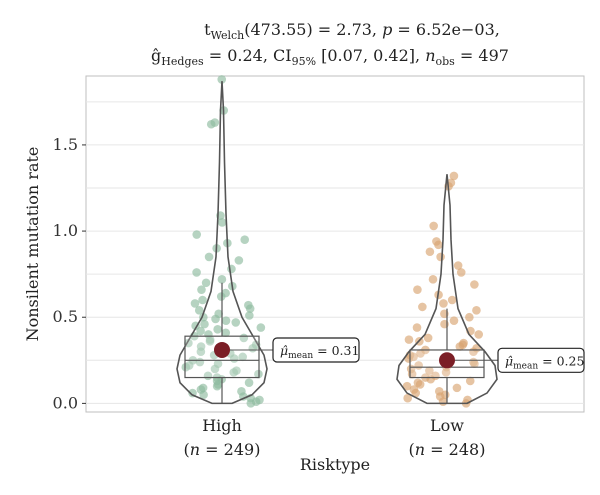 The height and width of the screenshot is (495, 600). Describe the element at coordinates (65, 230) in the screenshot. I see `y-tick-label-2: 1.0` at that location.